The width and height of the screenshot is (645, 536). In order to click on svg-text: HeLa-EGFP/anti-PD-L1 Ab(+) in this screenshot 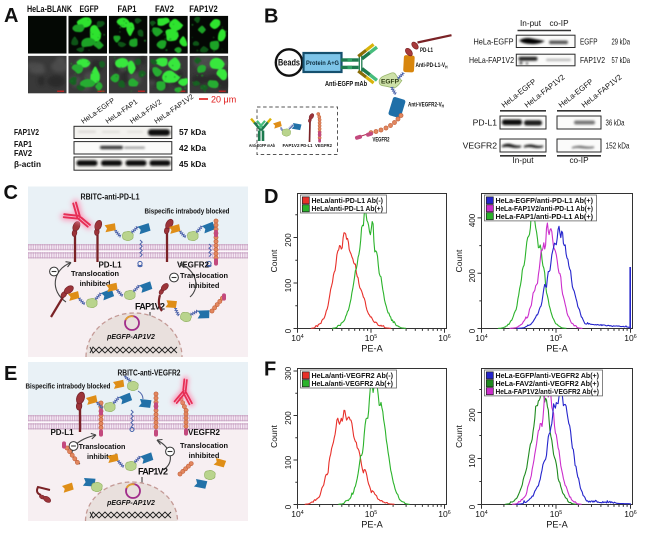, I will do `click(545, 200)`.